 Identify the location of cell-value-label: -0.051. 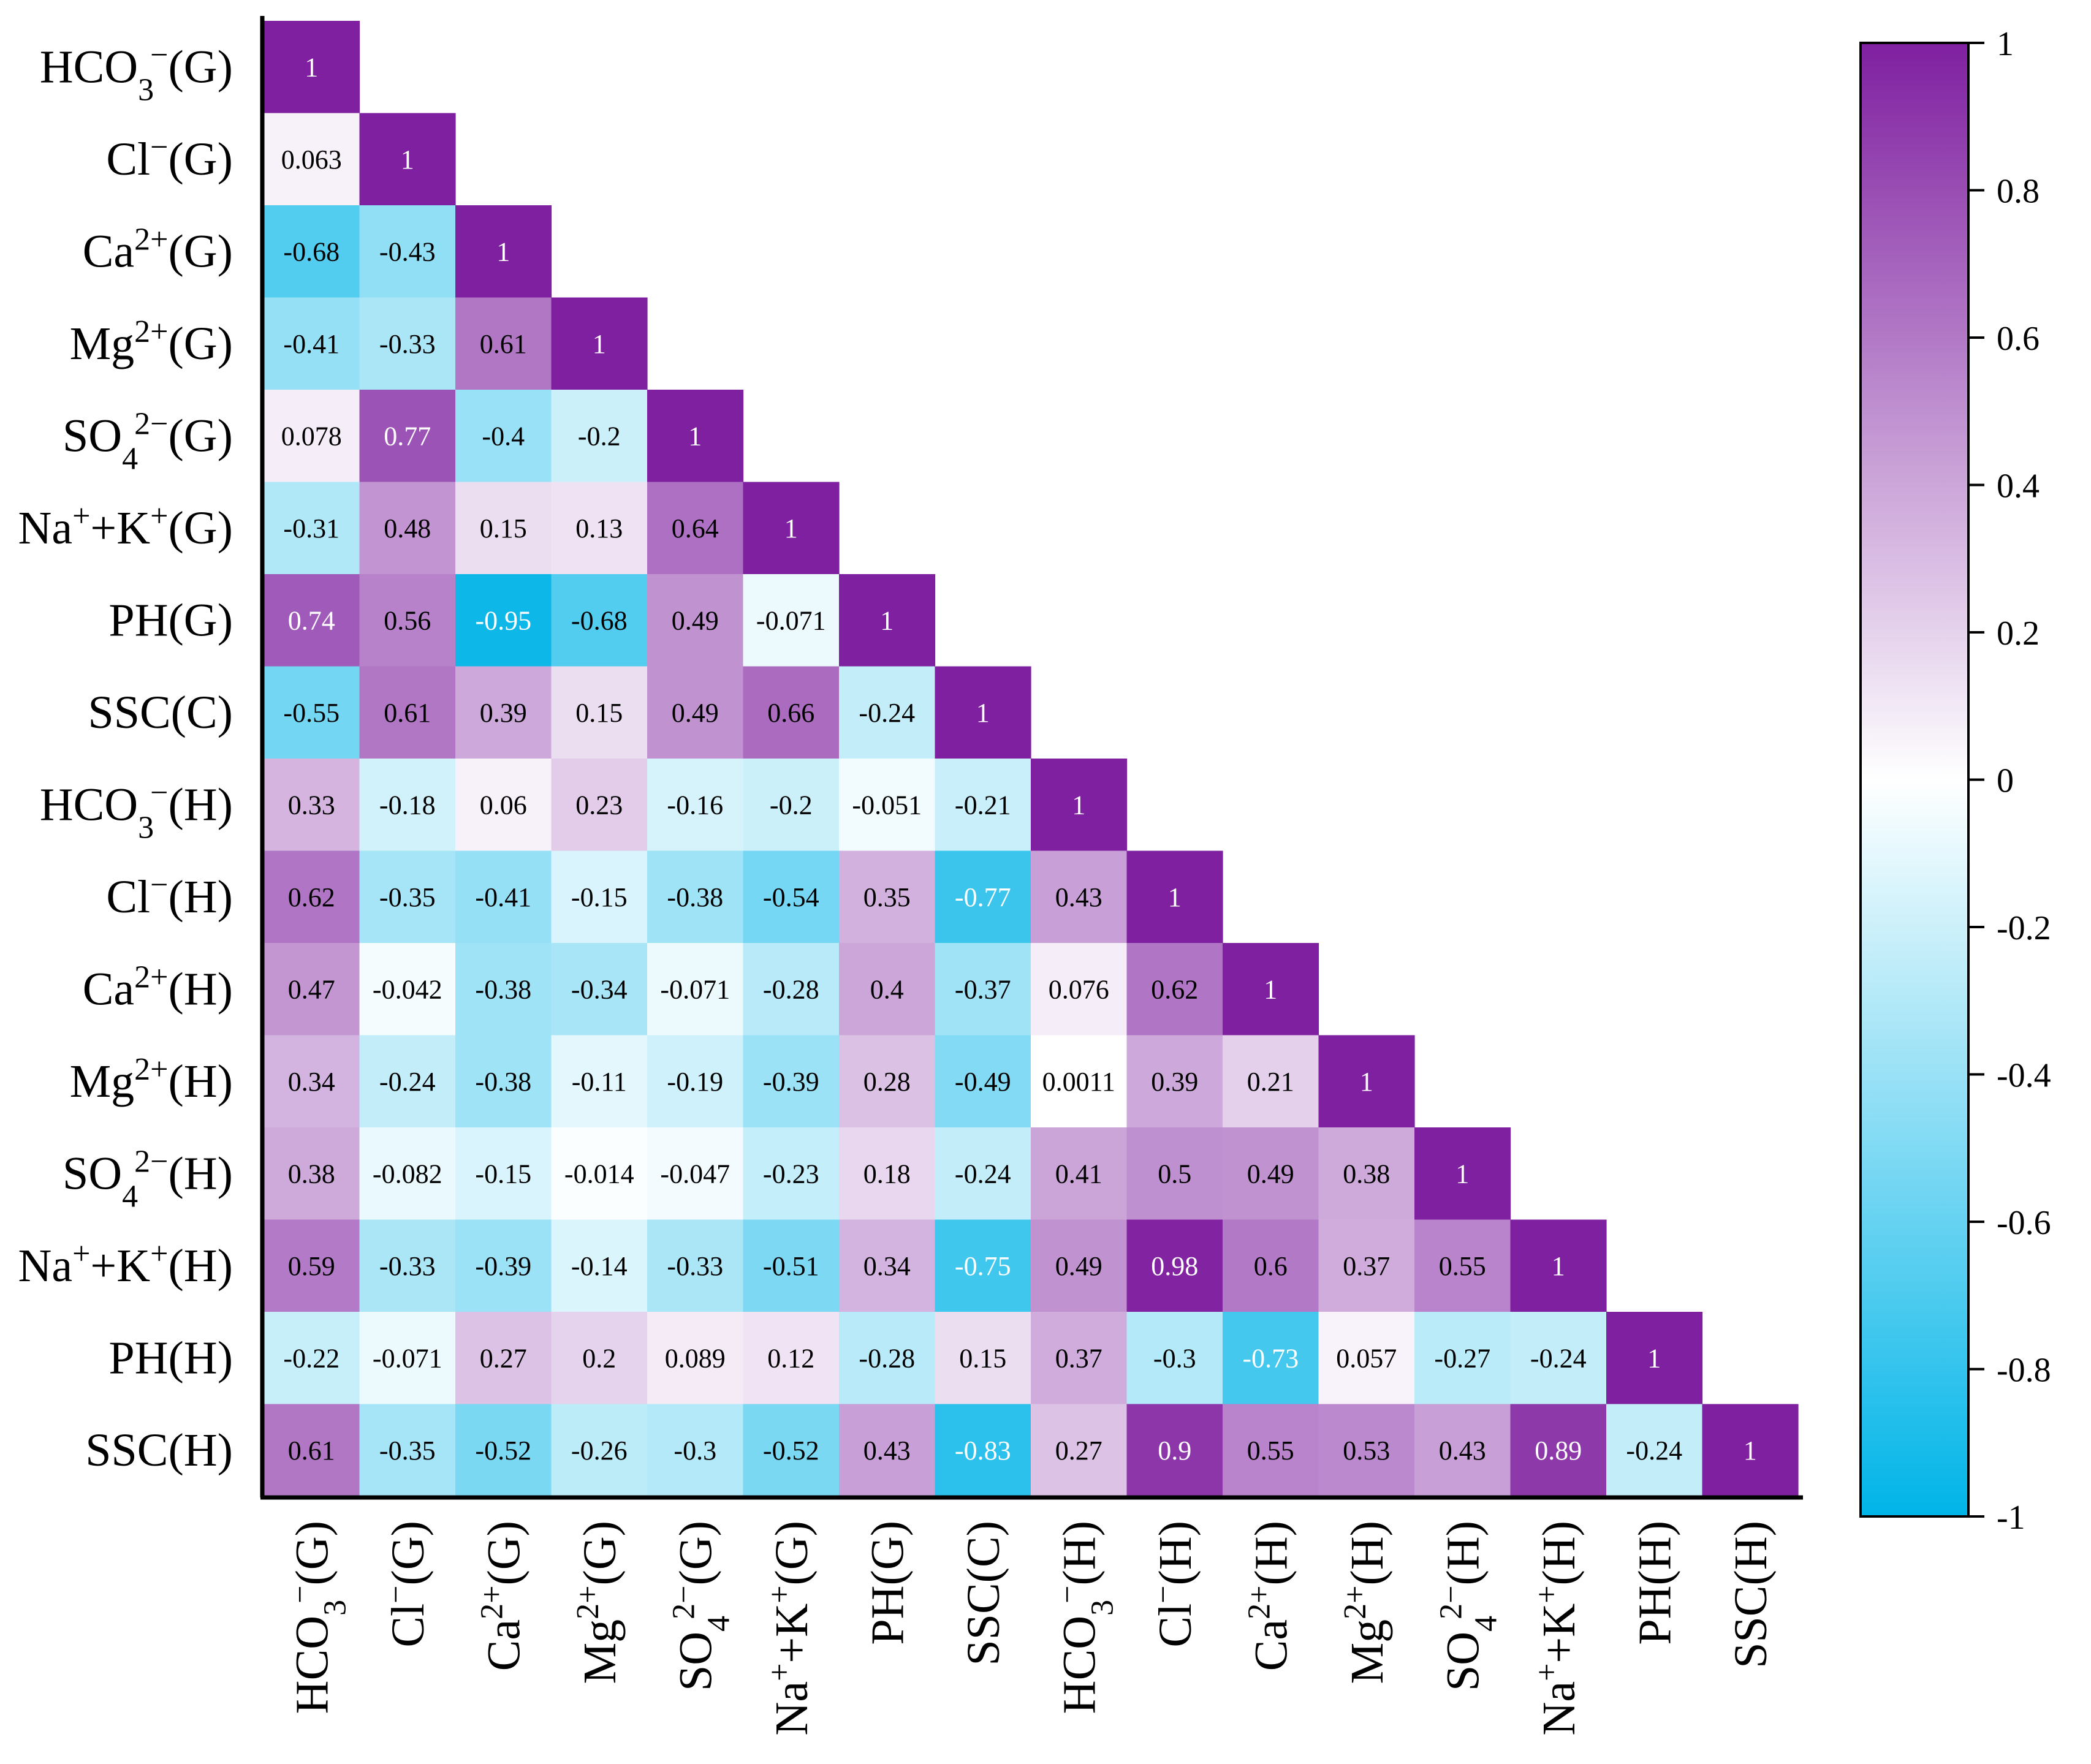
(887, 805).